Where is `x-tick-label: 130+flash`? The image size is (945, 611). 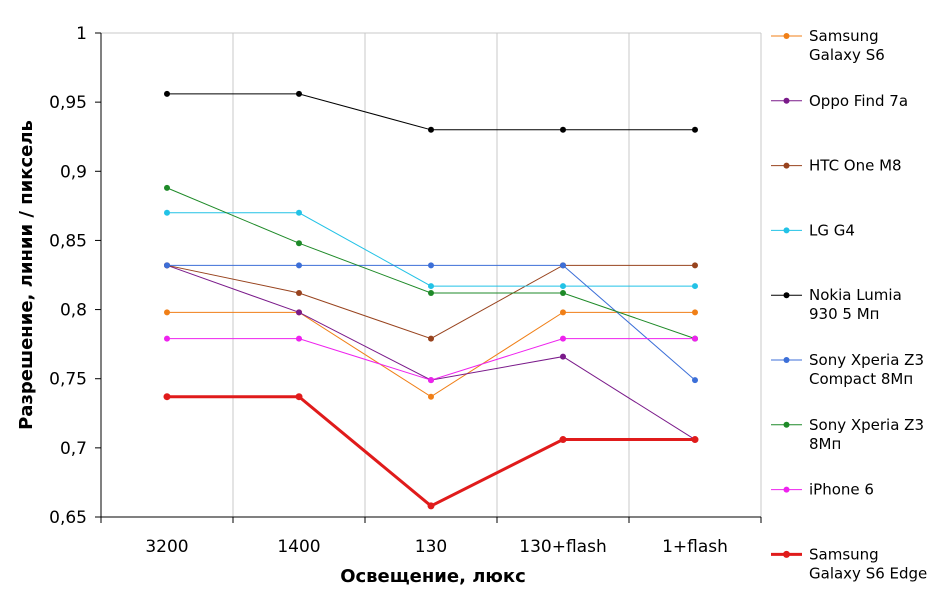
x-tick-label: 130+flash is located at coordinates (562, 547).